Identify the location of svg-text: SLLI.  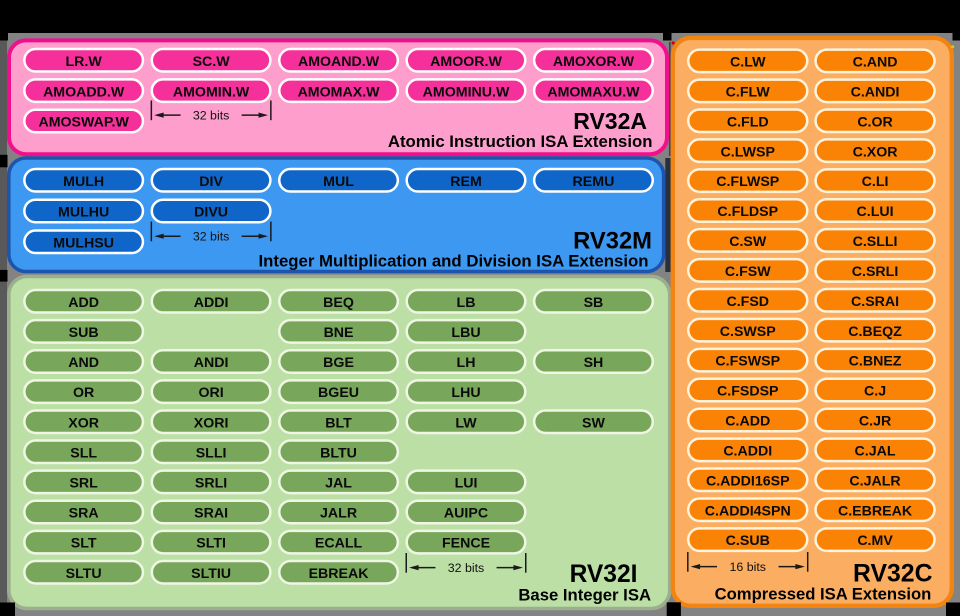
(211, 453).